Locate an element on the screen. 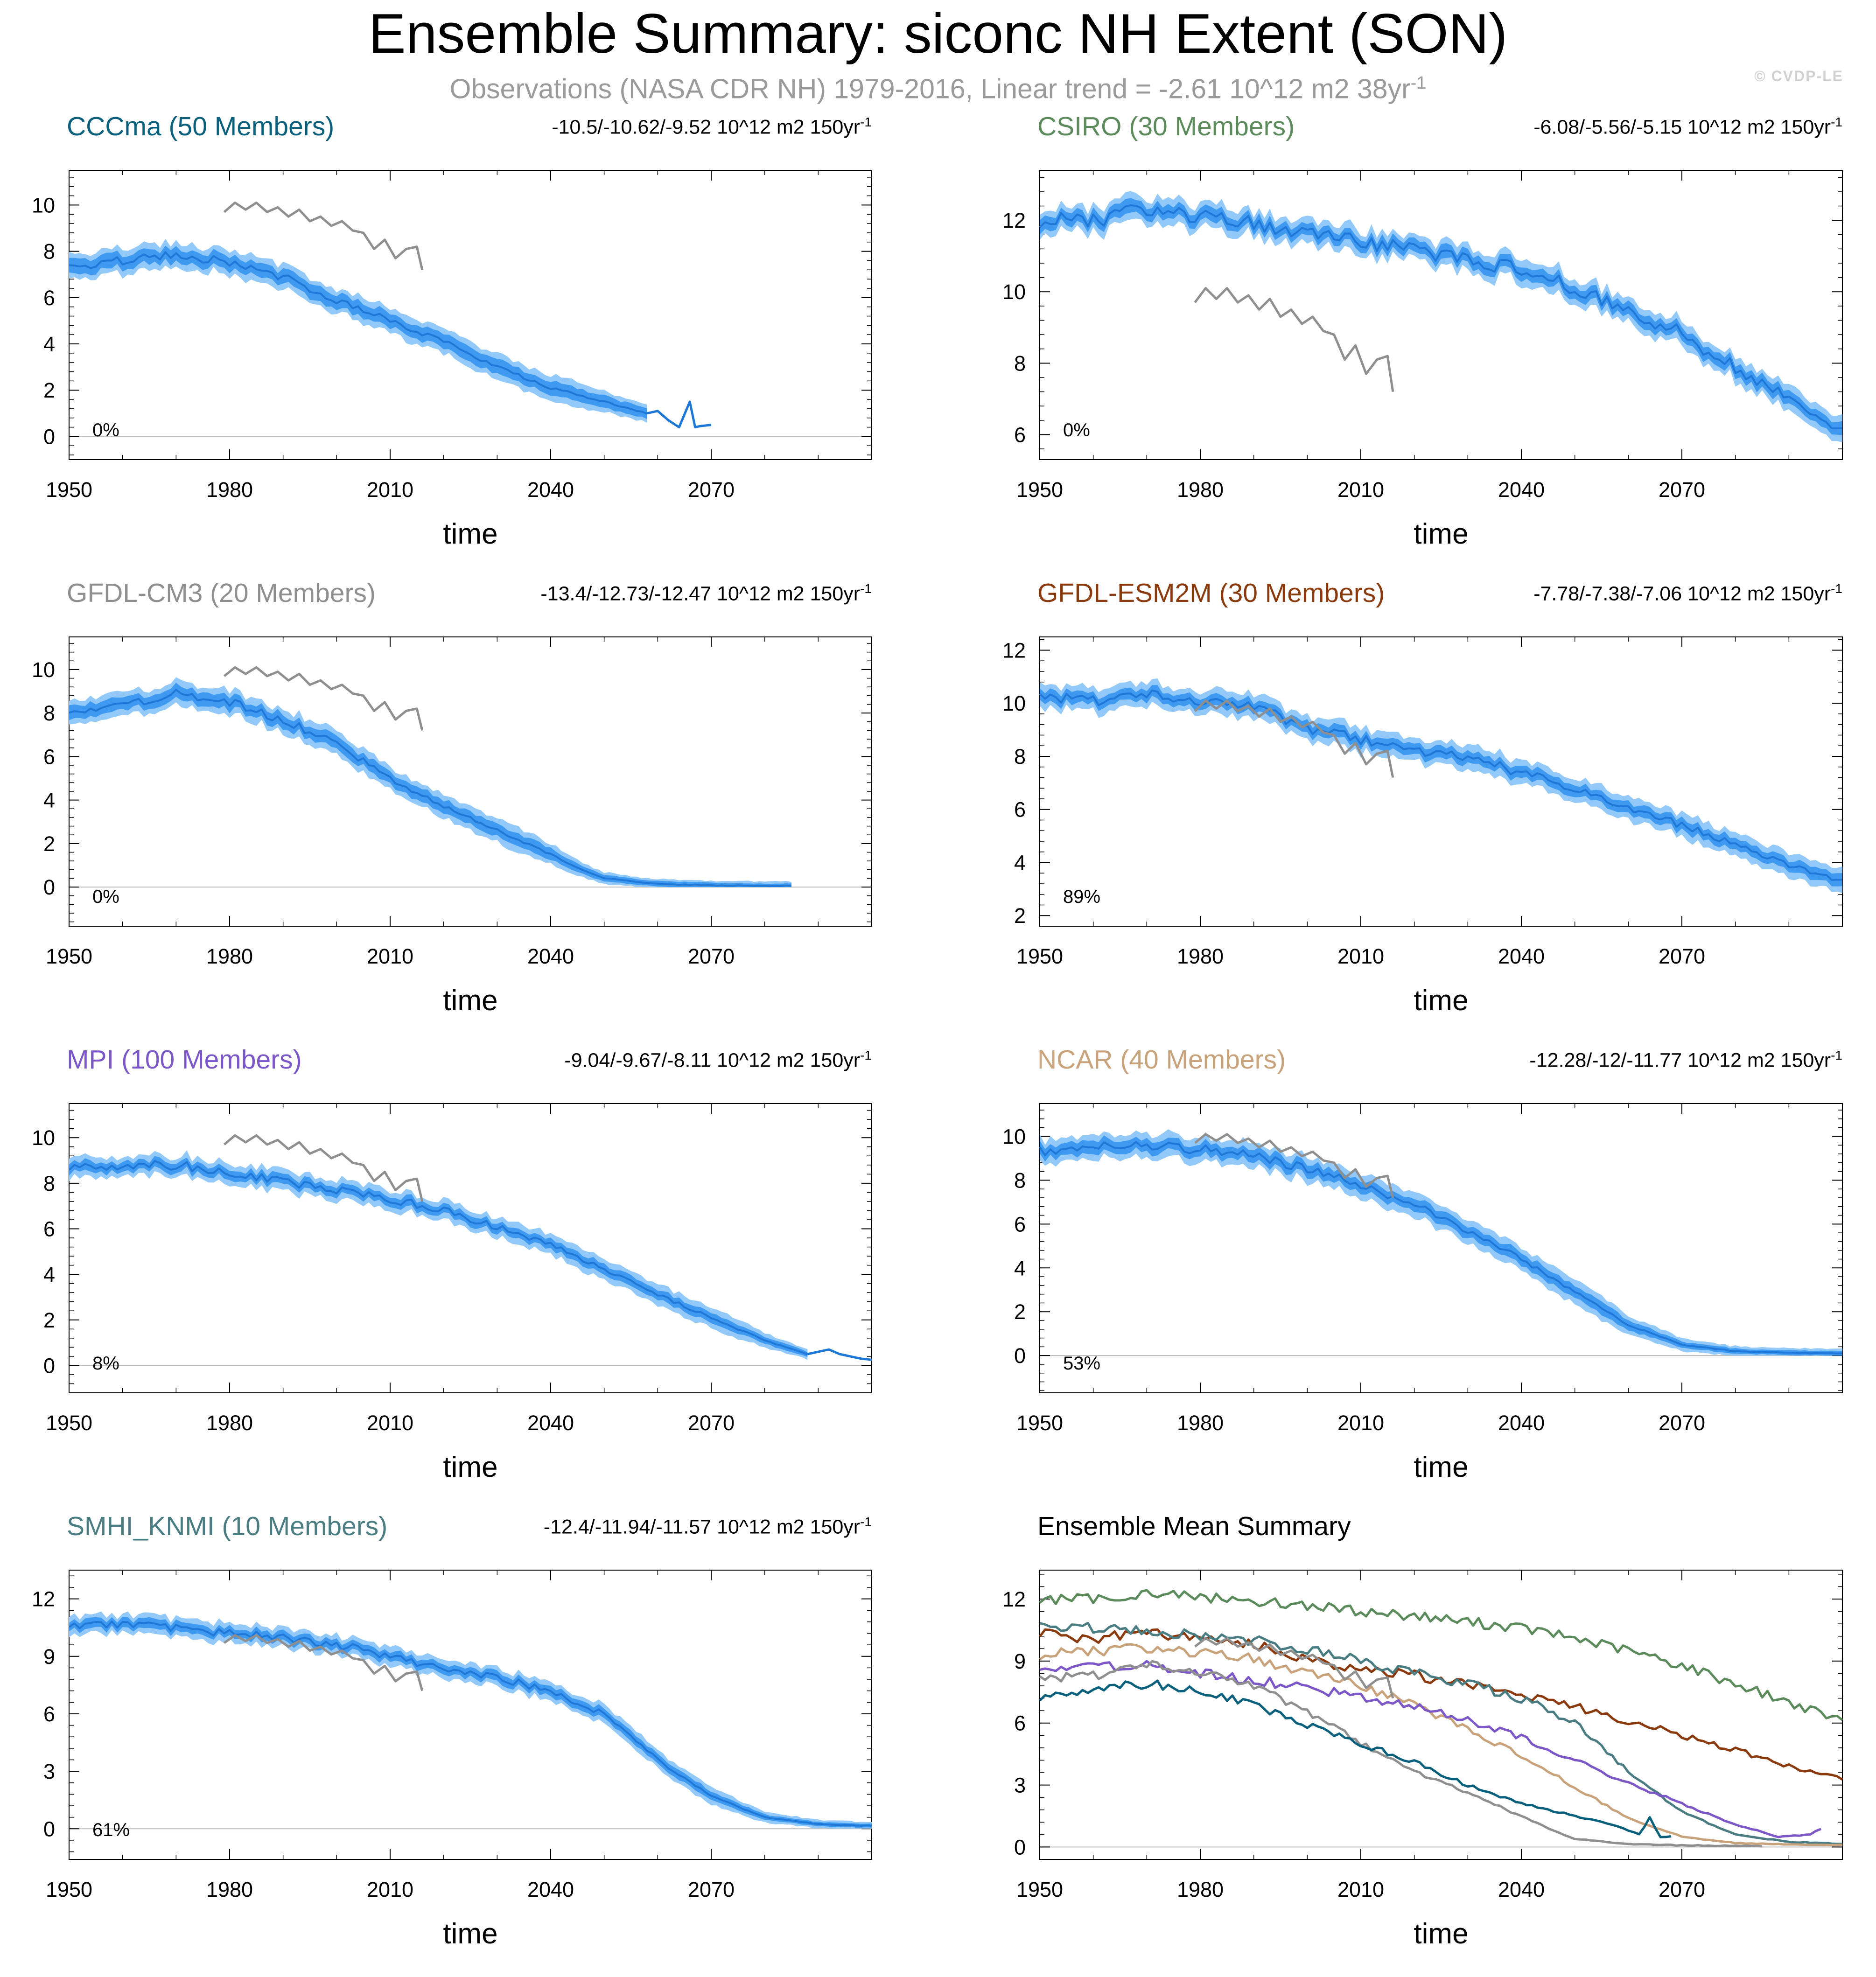 This screenshot has width=1876, height=1977. percent-rank-label: 53% is located at coordinates (1081, 1364).